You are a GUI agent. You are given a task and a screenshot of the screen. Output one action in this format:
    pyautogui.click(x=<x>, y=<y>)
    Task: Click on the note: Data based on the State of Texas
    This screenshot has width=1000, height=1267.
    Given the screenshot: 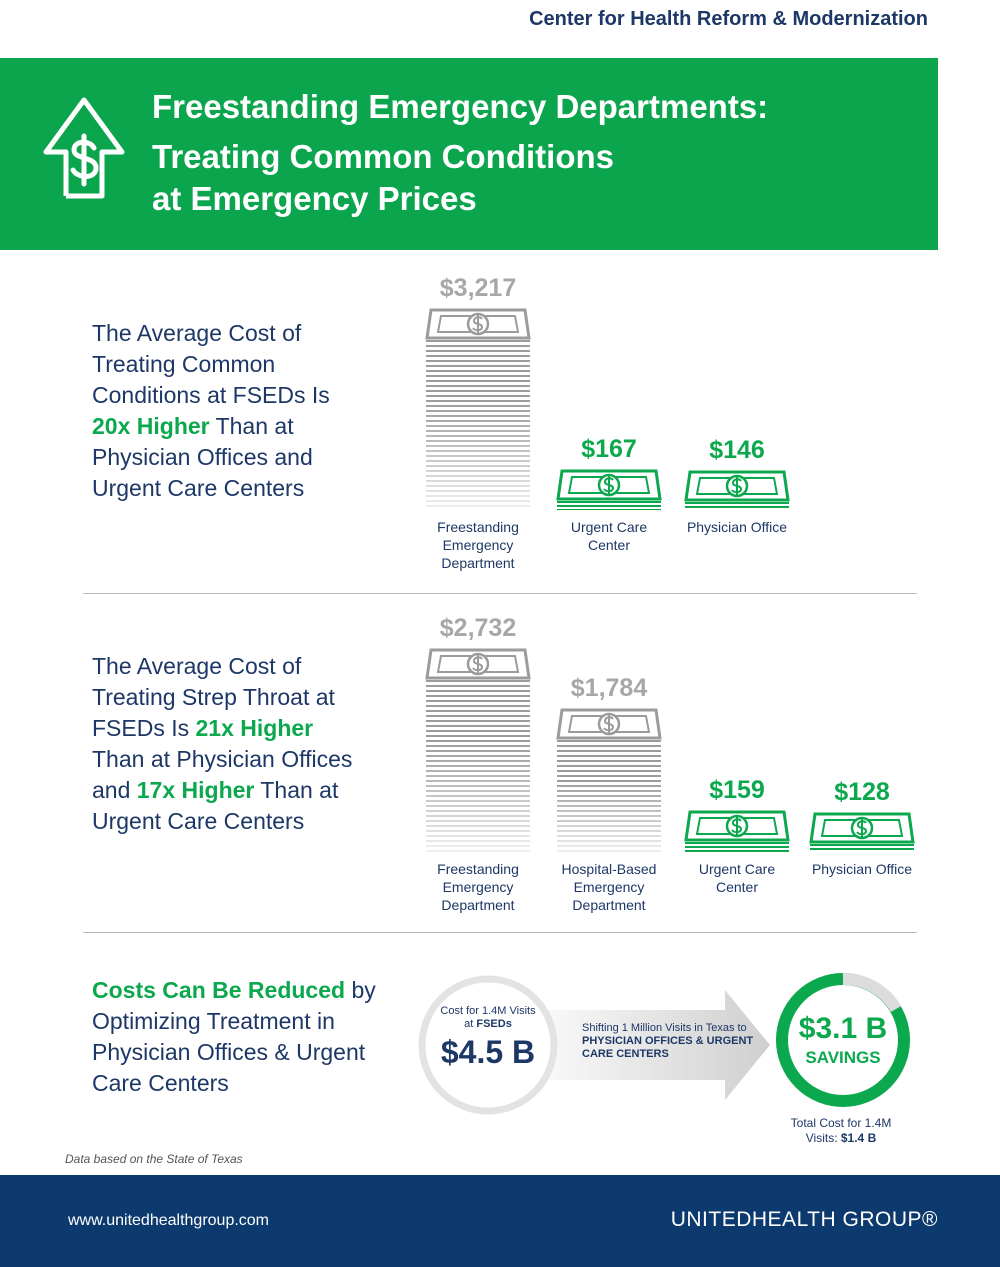 What is the action you would take?
    pyautogui.click(x=154, y=1159)
    